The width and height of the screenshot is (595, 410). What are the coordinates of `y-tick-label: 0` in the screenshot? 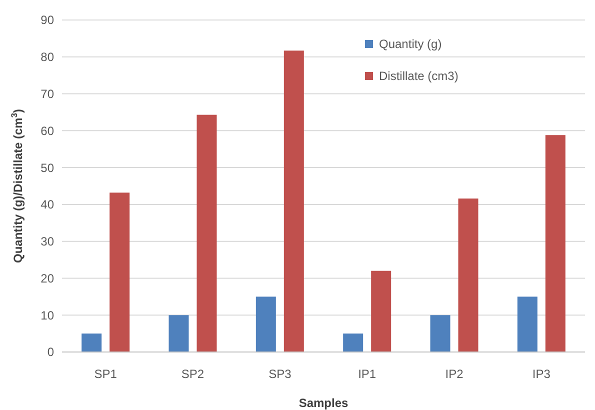 It's located at (50, 352).